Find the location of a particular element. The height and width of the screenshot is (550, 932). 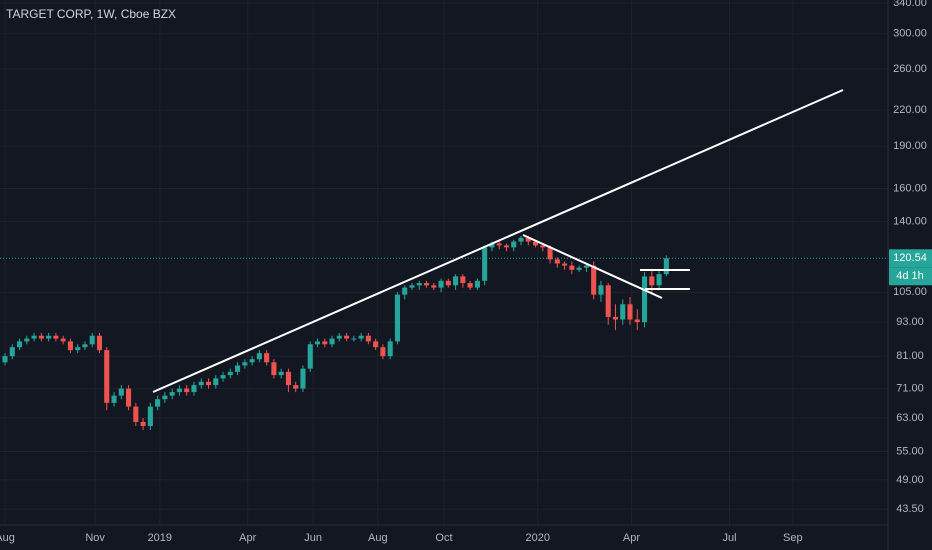

countdown-label: 4d 1h is located at coordinates (910, 276).